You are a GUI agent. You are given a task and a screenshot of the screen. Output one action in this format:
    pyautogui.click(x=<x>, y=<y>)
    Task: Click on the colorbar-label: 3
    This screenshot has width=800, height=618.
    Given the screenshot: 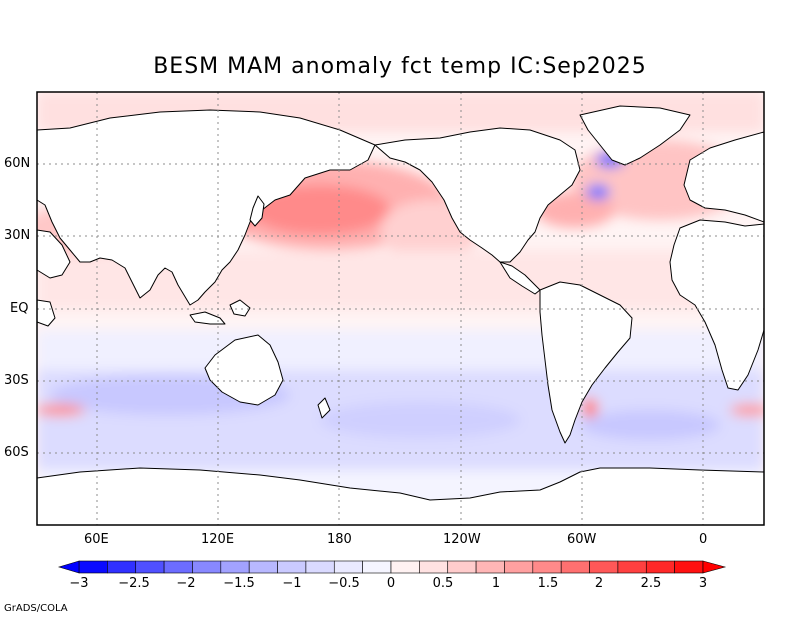 What is the action you would take?
    pyautogui.click(x=703, y=583)
    